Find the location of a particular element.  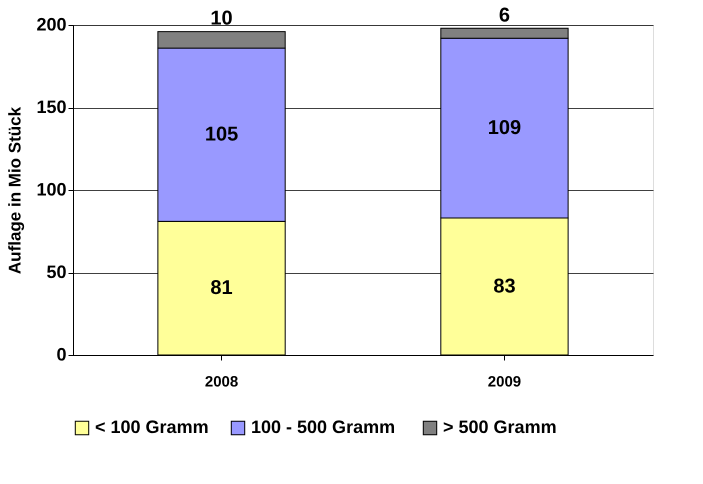

y-tick-label: 0 is located at coordinates (61, 354).